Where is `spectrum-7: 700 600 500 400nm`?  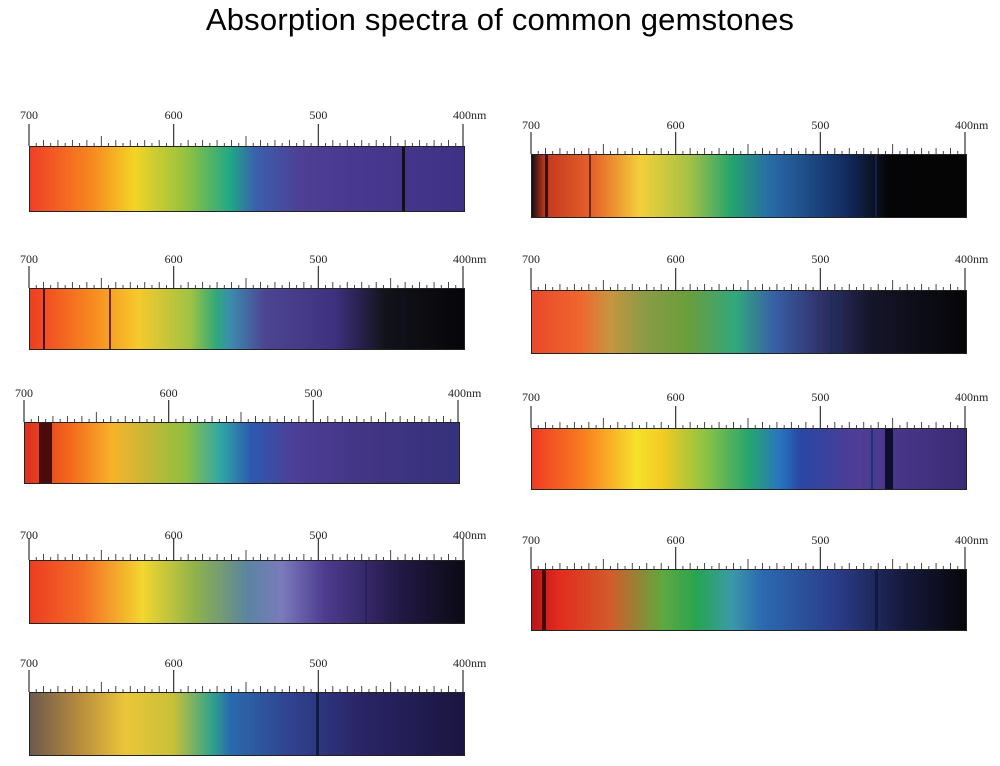 spectrum-7: 700 600 500 400nm is located at coordinates (255, 583).